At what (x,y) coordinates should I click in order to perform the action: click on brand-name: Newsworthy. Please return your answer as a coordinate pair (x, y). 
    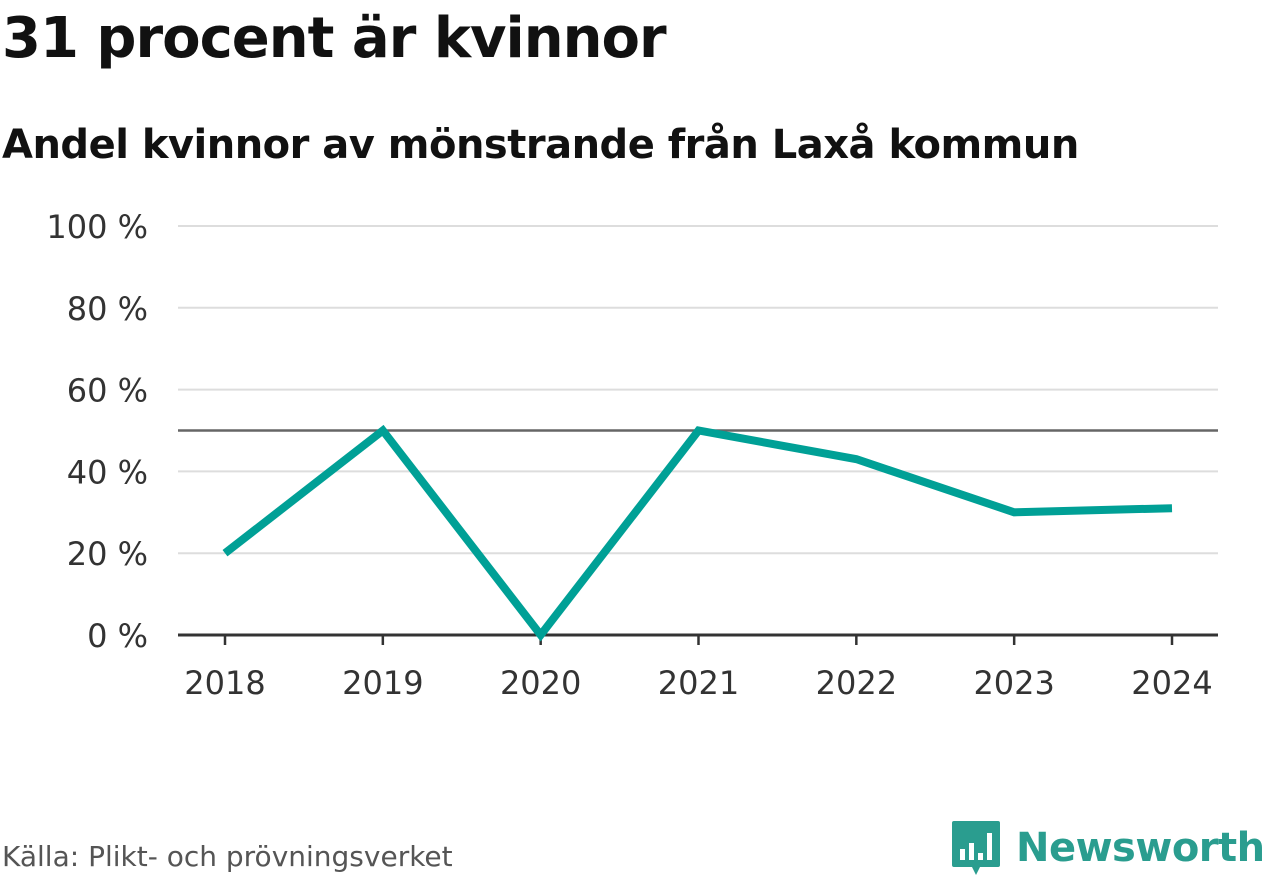
    Looking at the image, I should click on (1139, 848).